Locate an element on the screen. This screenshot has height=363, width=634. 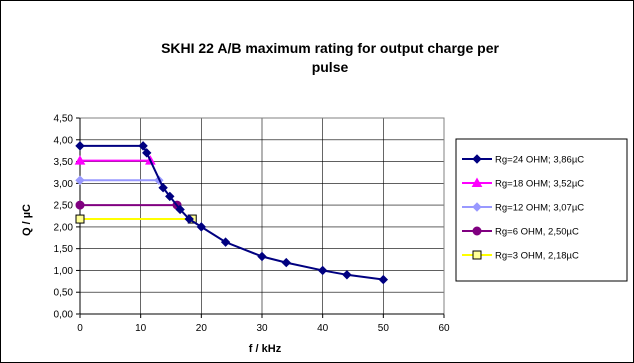
data-point-s4 is located at coordinates (80, 205).